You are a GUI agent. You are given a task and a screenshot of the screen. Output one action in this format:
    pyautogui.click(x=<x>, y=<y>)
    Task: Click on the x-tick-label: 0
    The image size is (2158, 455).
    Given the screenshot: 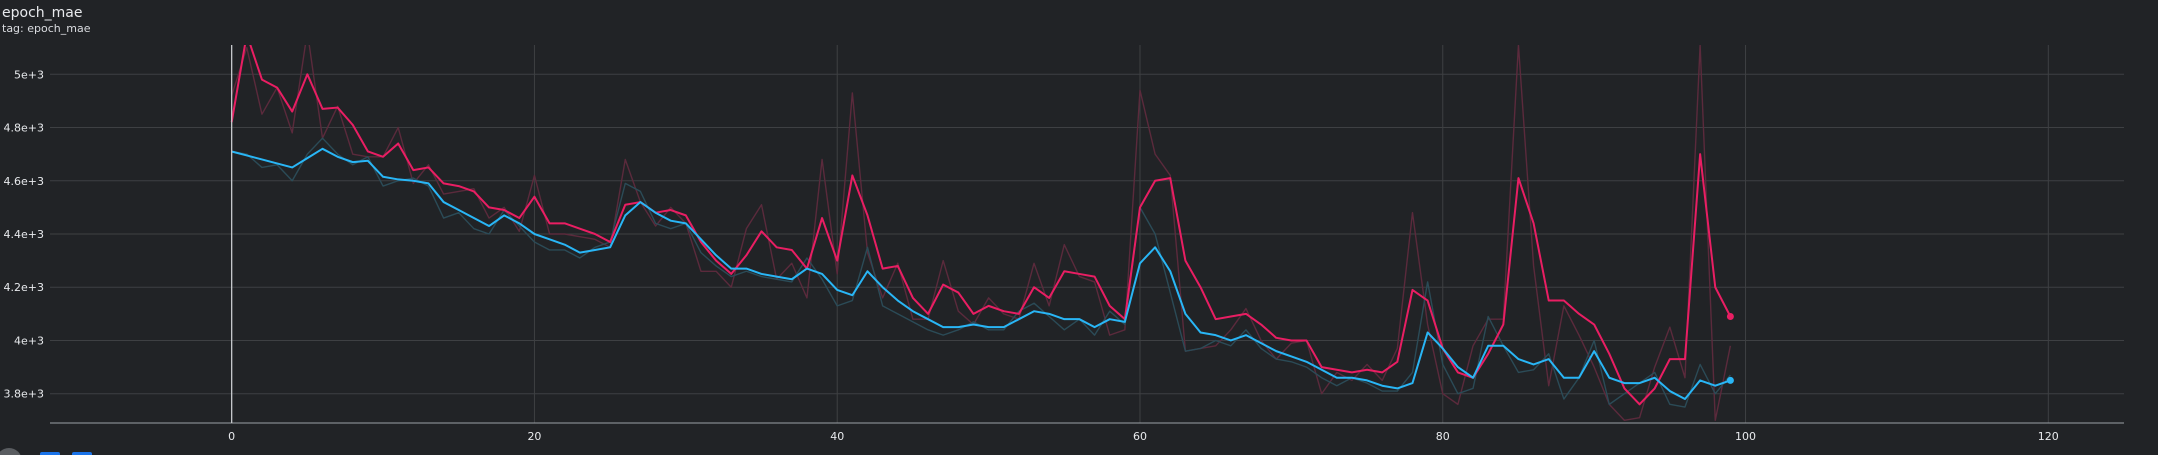 What is the action you would take?
    pyautogui.click(x=231, y=436)
    